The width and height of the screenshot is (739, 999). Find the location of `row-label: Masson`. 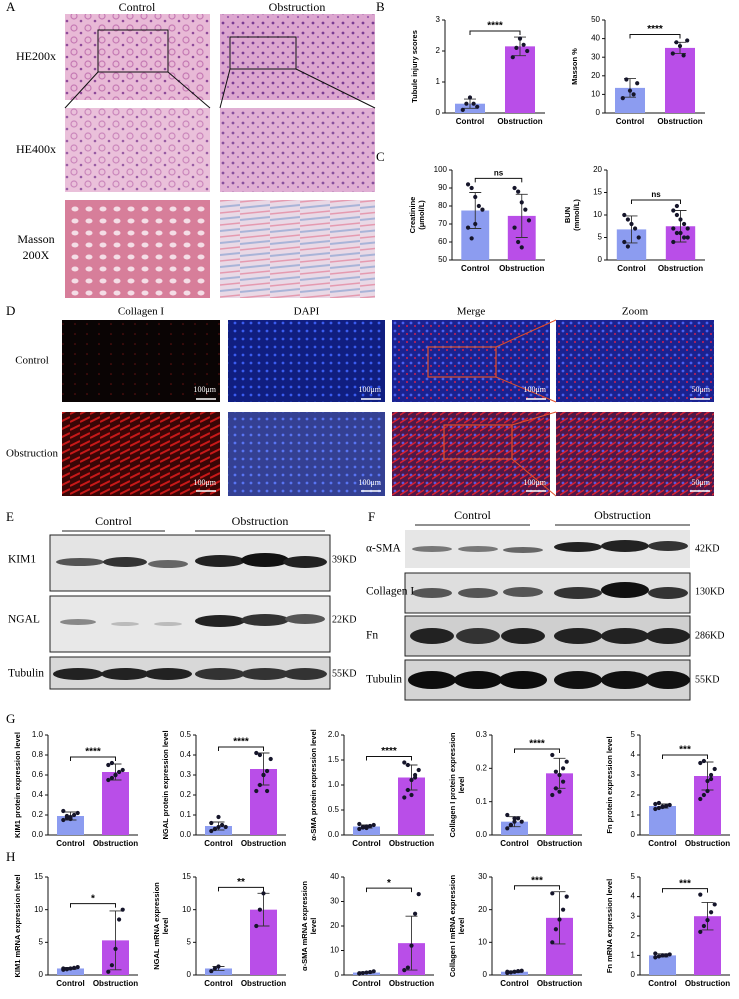

row-label: Masson is located at coordinates (35, 239).